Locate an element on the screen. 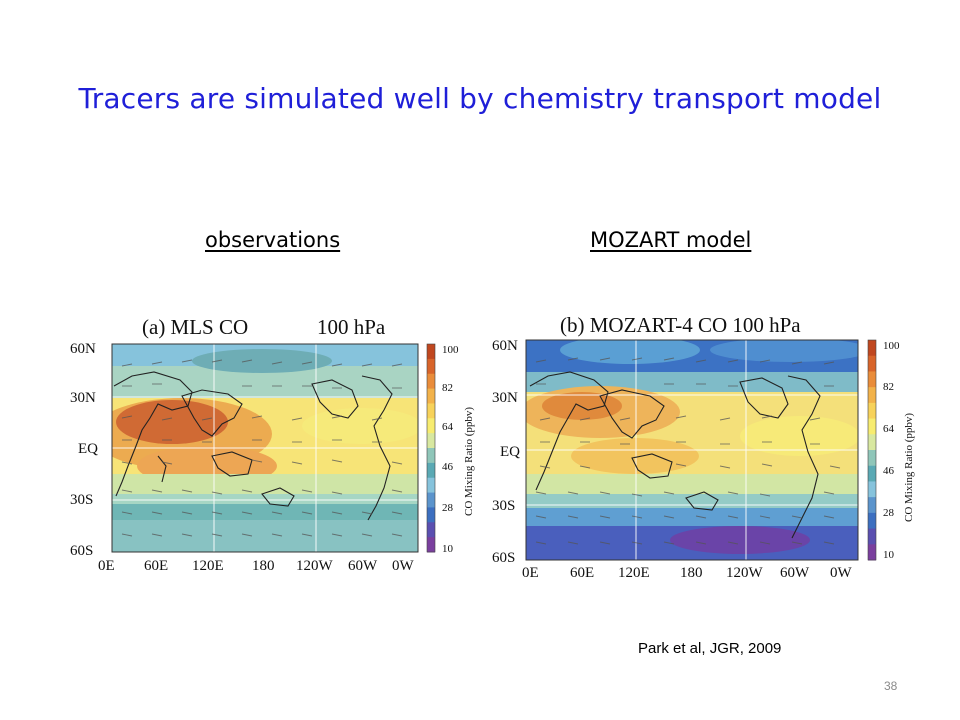 The width and height of the screenshot is (960, 720). panel-b-map-field is located at coordinates (692, 450).